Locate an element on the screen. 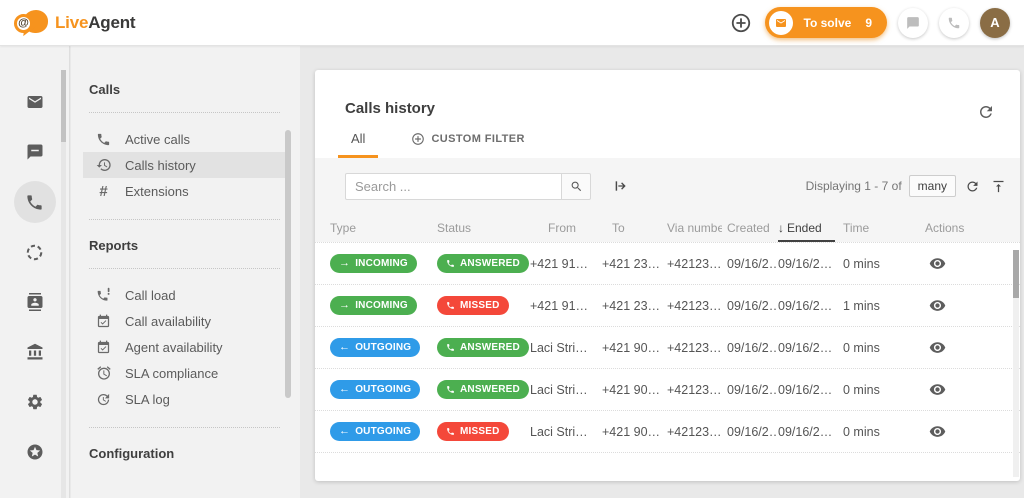 This screenshot has width=1024, height=498. rail-item-calls is located at coordinates (34, 202).